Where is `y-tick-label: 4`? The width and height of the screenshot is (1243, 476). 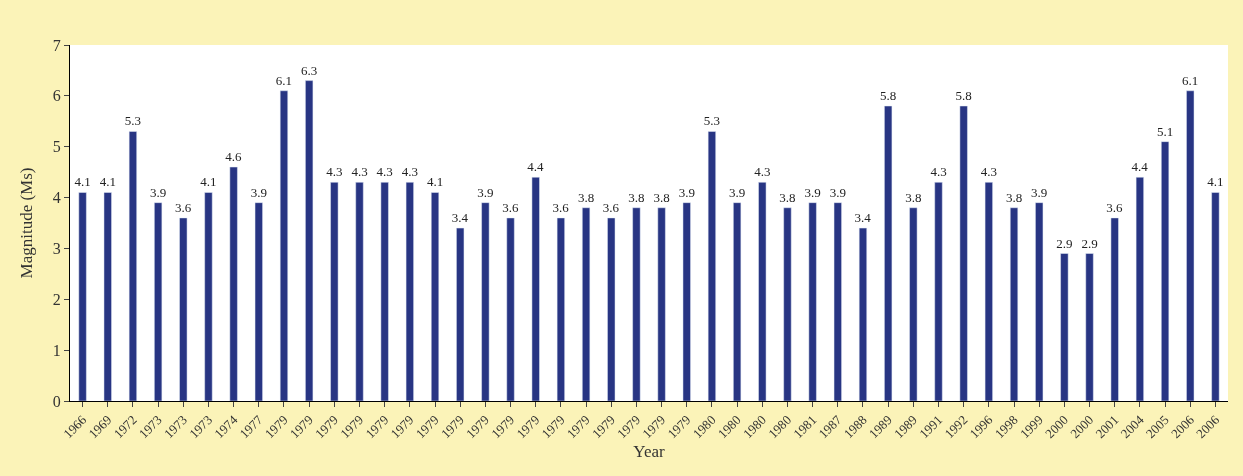 y-tick-label: 4 is located at coordinates (56, 198).